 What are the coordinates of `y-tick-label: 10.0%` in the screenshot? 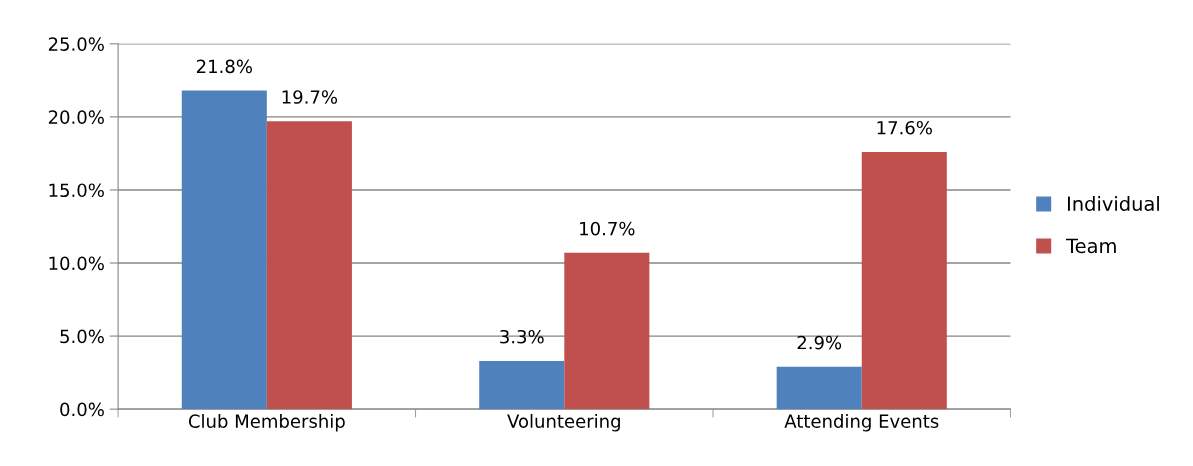 It's located at (76, 263).